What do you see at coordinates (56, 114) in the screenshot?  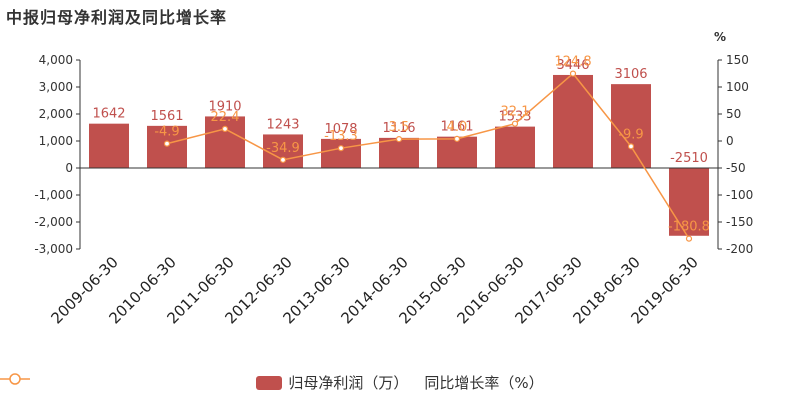 I see `y-left-tick-label: 2,000` at bounding box center [56, 114].